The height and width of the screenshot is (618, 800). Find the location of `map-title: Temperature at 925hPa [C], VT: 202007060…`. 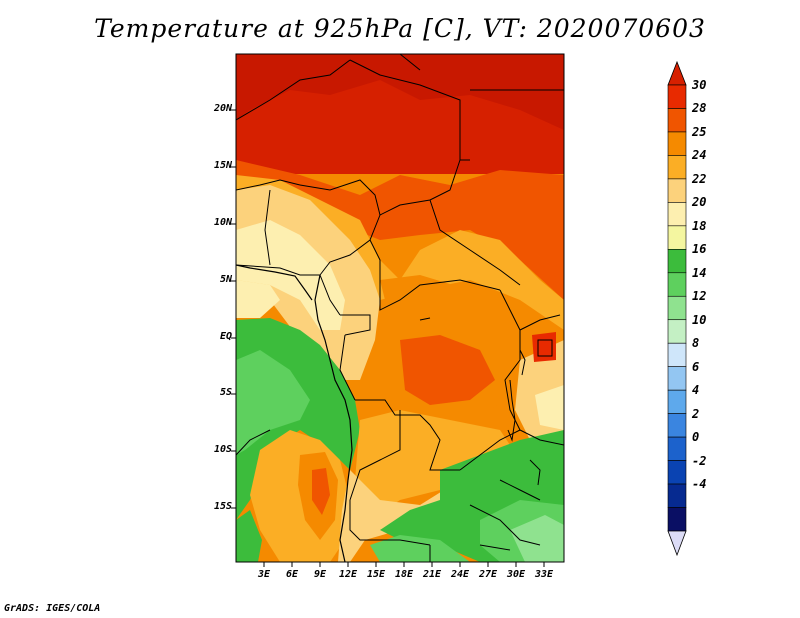

map-title: Temperature at 925hPa [C], VT: 202007060… is located at coordinates (400, 28).